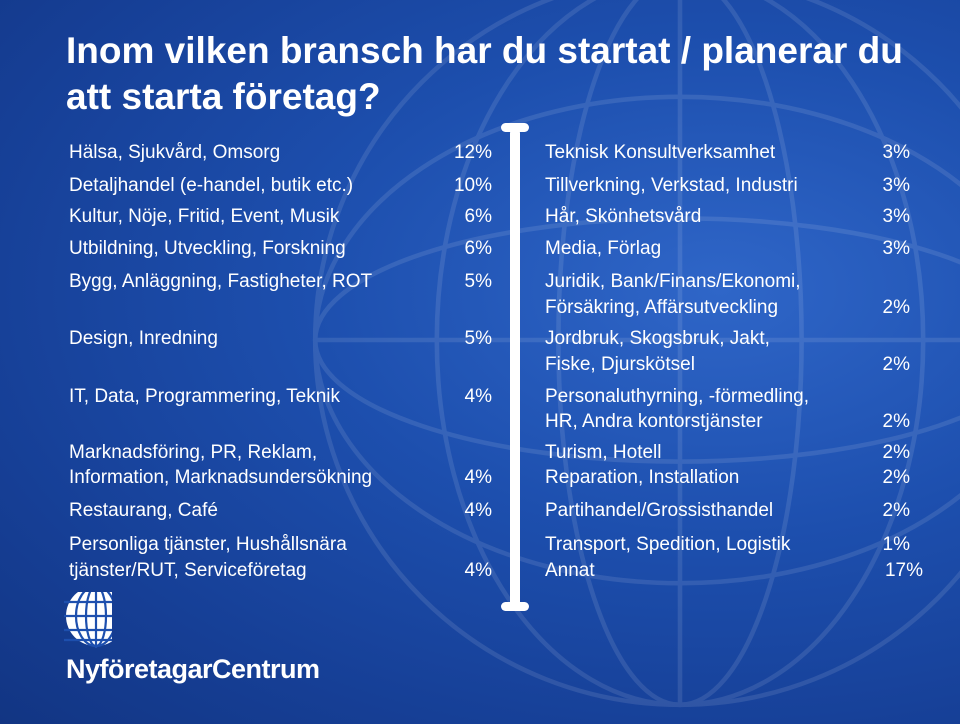 This screenshot has width=960, height=724. What do you see at coordinates (193, 452) in the screenshot?
I see `industry-label-line1: Marknadsföring, PR, Reklam,` at bounding box center [193, 452].